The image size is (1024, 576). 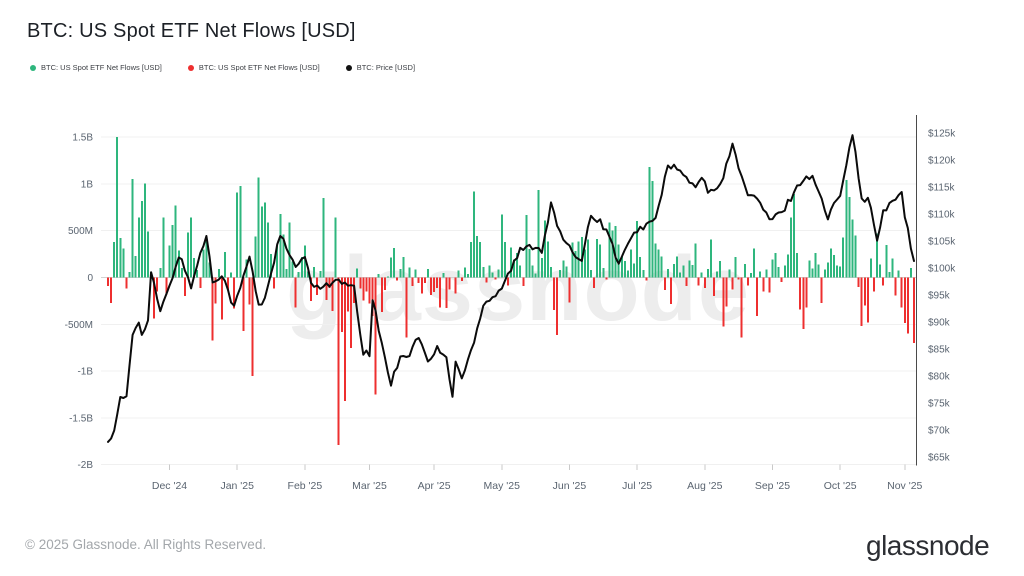 What do you see at coordinates (253, 67) in the screenshot?
I see `legend-item-etf-outflows: BTC: US Spot ETF Net Flows [USD]` at bounding box center [253, 67].